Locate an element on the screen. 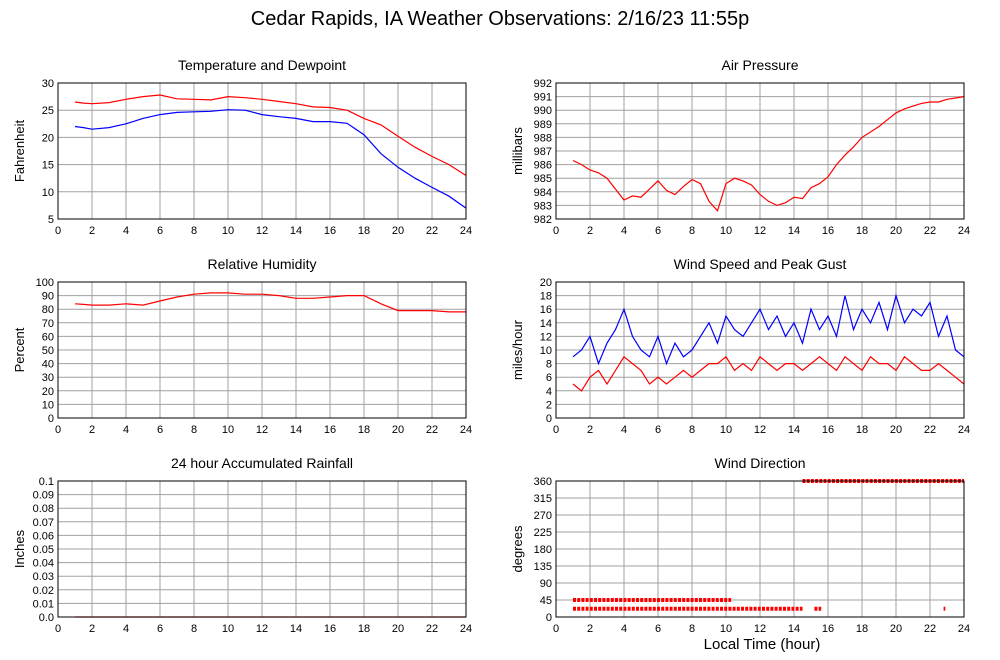  y-axis-title: Inches is located at coordinates (19, 548).